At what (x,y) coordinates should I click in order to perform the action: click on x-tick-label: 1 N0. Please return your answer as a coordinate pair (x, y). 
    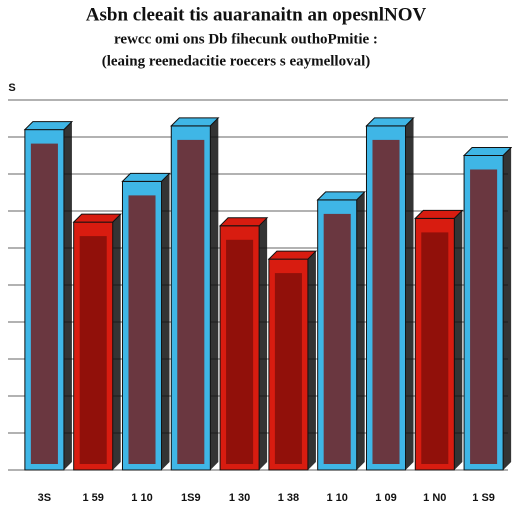
    Looking at the image, I should click on (434, 498).